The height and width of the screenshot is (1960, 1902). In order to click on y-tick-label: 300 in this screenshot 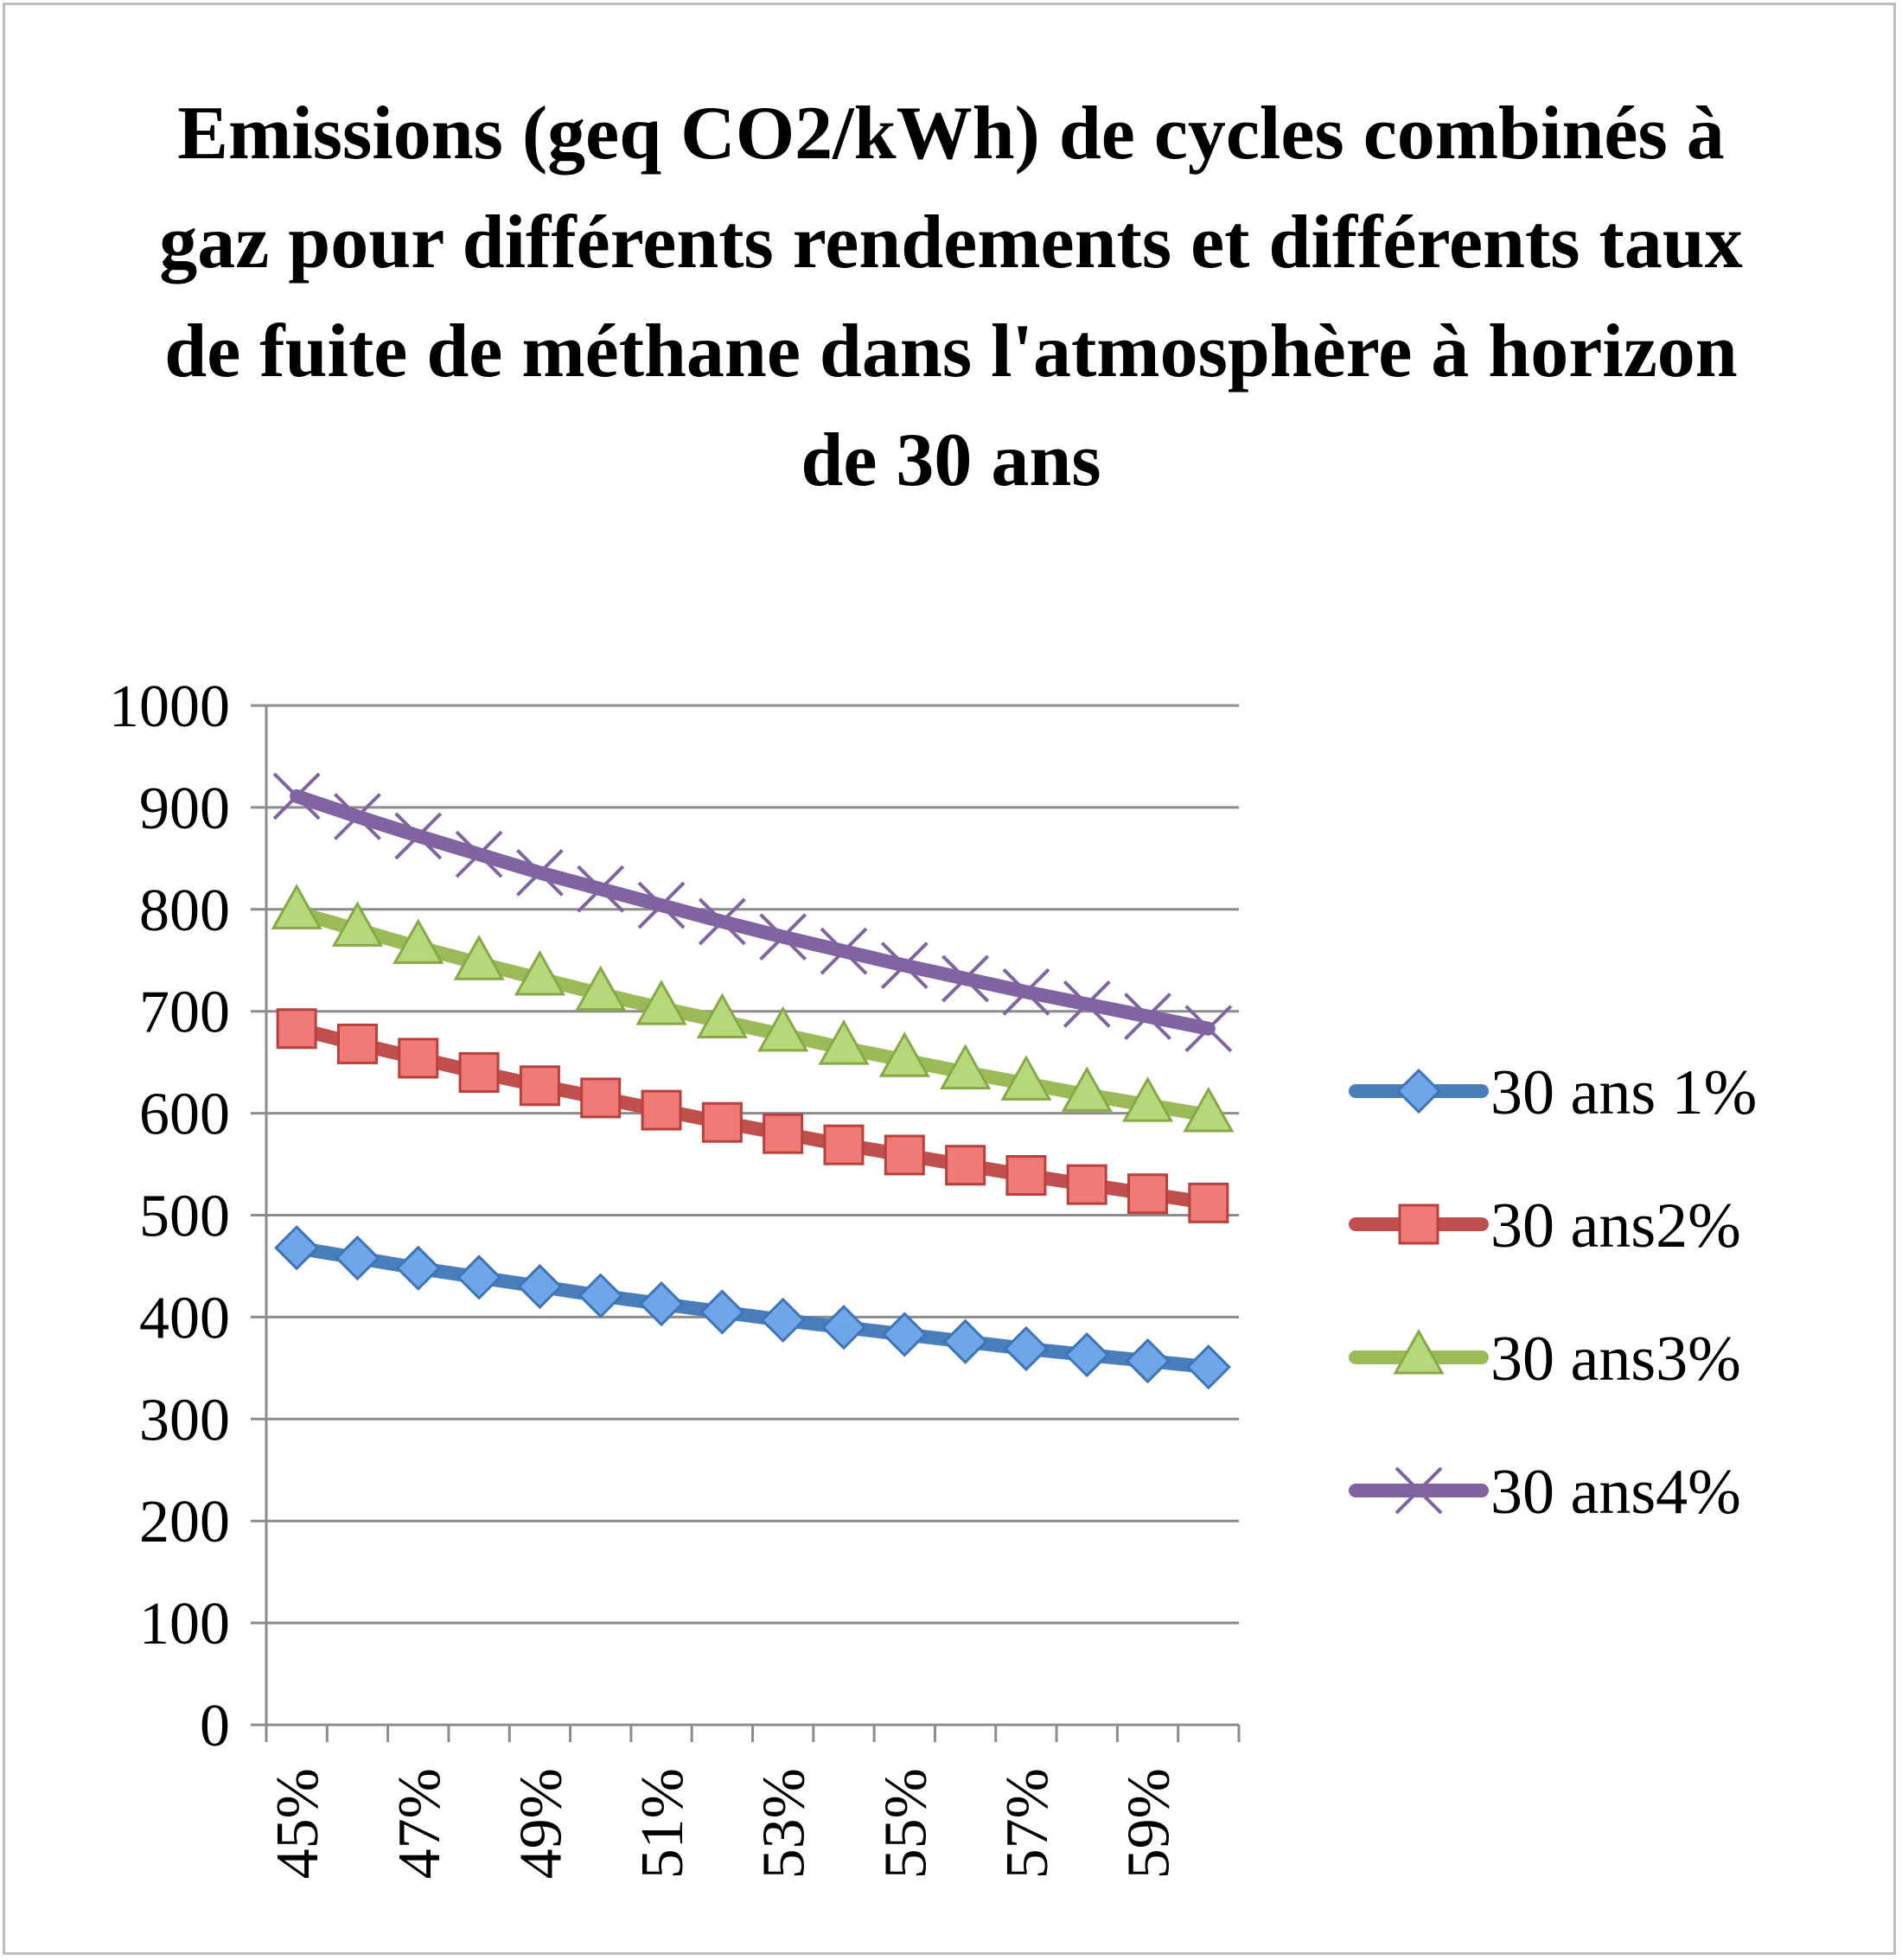, I will do `click(184, 1420)`.